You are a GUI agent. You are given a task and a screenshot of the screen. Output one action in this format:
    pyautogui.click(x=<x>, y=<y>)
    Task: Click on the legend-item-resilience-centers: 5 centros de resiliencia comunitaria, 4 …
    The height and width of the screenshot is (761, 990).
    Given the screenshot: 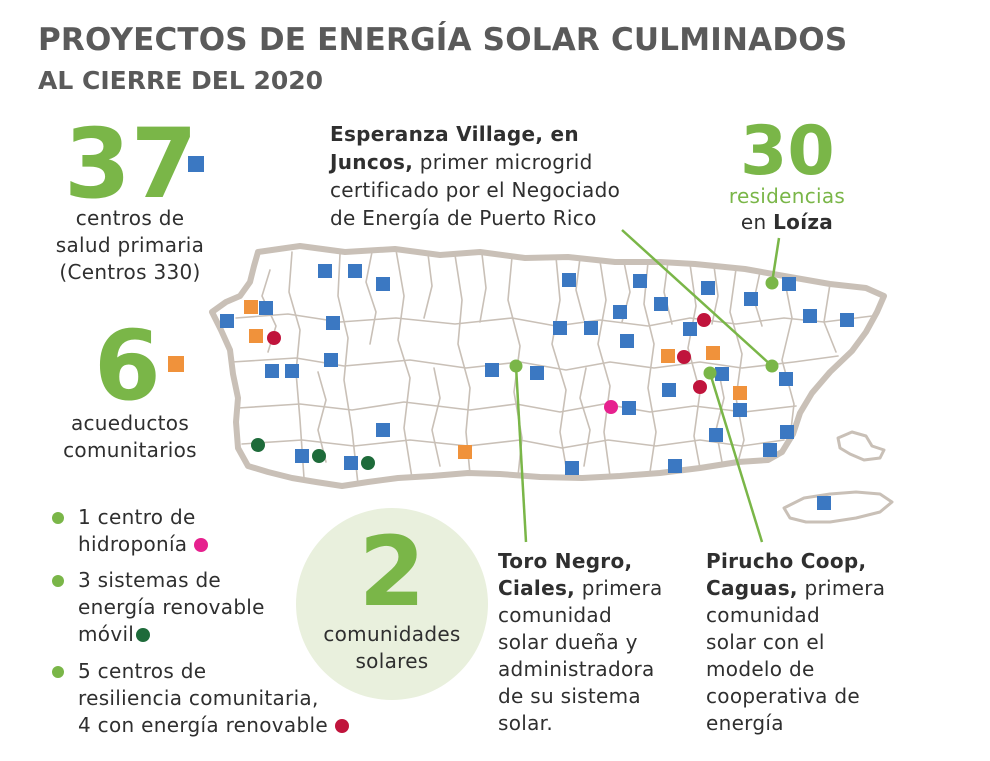 What is the action you would take?
    pyautogui.click(x=200, y=698)
    